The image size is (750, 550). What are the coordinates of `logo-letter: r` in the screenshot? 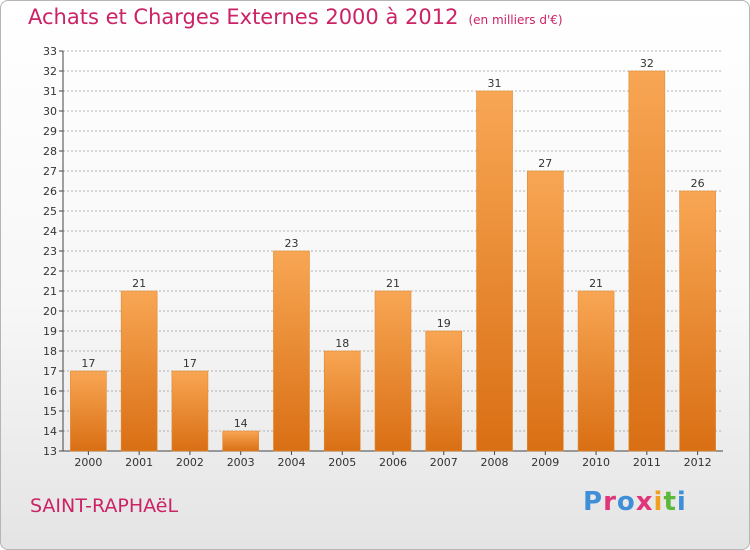 It's located at (610, 502).